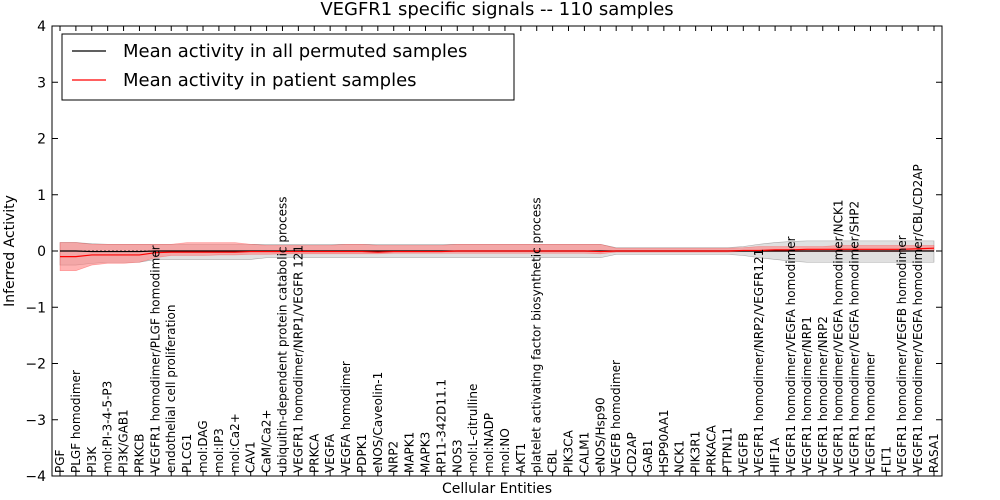 The height and width of the screenshot is (500, 1000). Describe the element at coordinates (886, 459) in the screenshot. I see `x-category-label: FLT1` at that location.